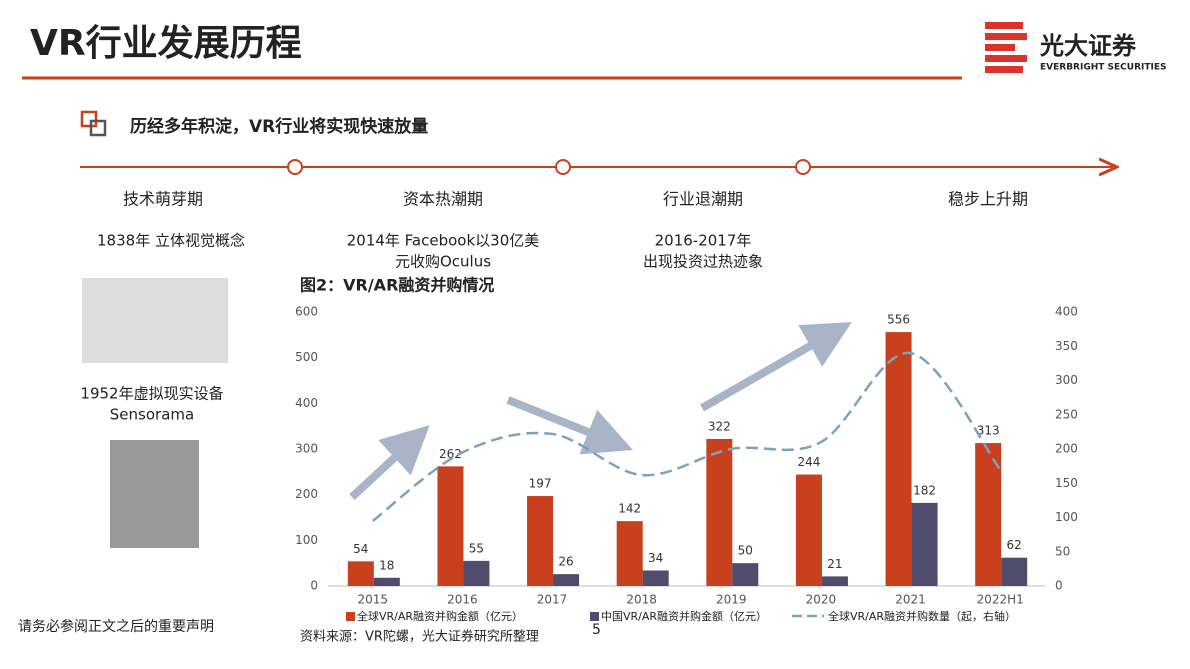 The width and height of the screenshot is (1190, 669). I want to click on chart-title: 图2：VR/AR融资并购情况, so click(397, 285).